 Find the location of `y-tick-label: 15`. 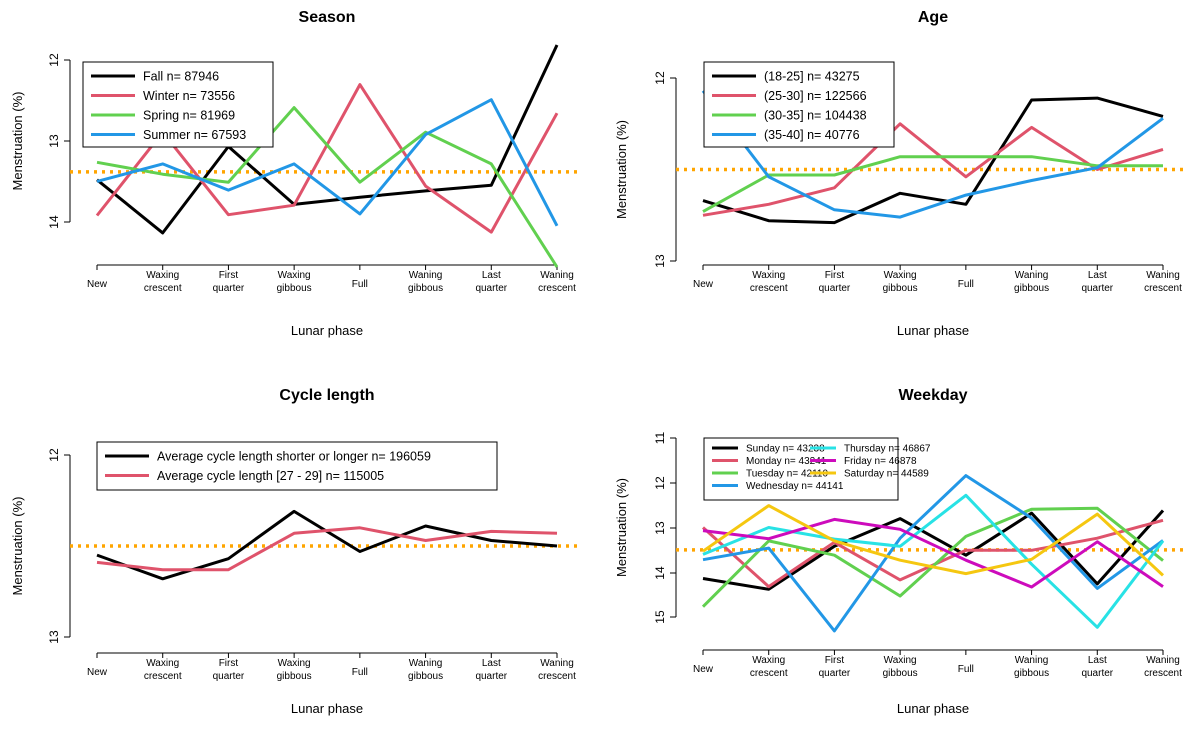

y-tick-label: 15 is located at coordinates (660, 617).